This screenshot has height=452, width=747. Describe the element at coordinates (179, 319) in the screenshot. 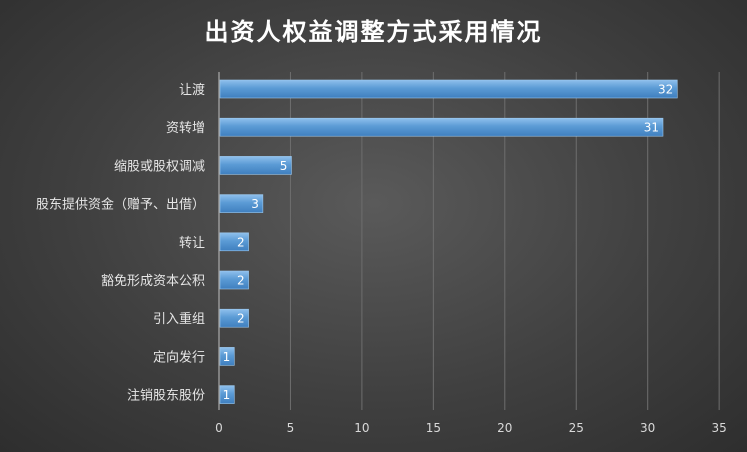

I see `category-label: 引入重组` at that location.